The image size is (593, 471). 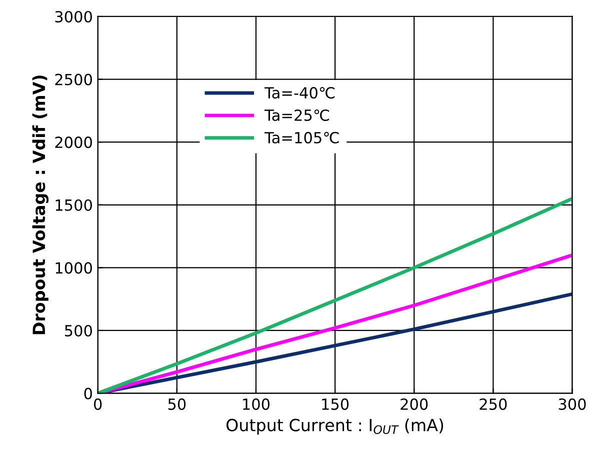 I want to click on x-tick-label: 250, so click(x=493, y=404).